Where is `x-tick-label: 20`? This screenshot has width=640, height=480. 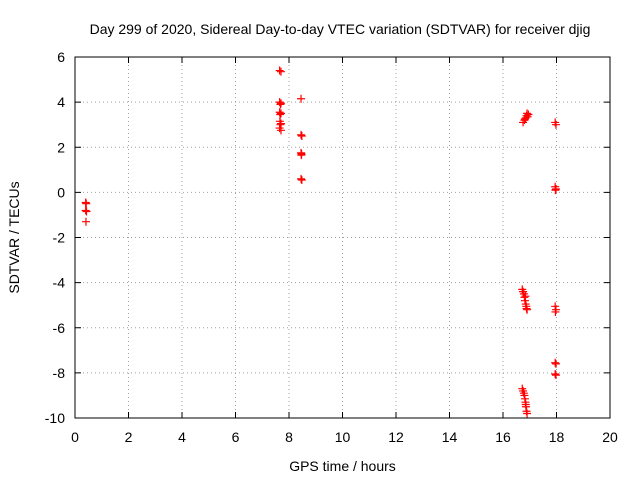 x-tick-label: 20 is located at coordinates (610, 437).